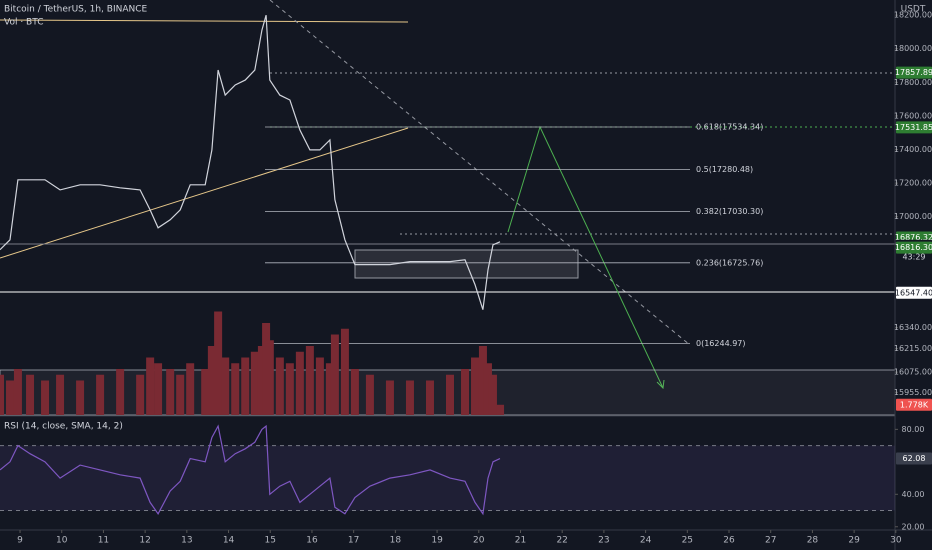 This screenshot has height=550, width=932. What do you see at coordinates (913, 392) in the screenshot?
I see `y-tick-label: 15955.00` at bounding box center [913, 392].